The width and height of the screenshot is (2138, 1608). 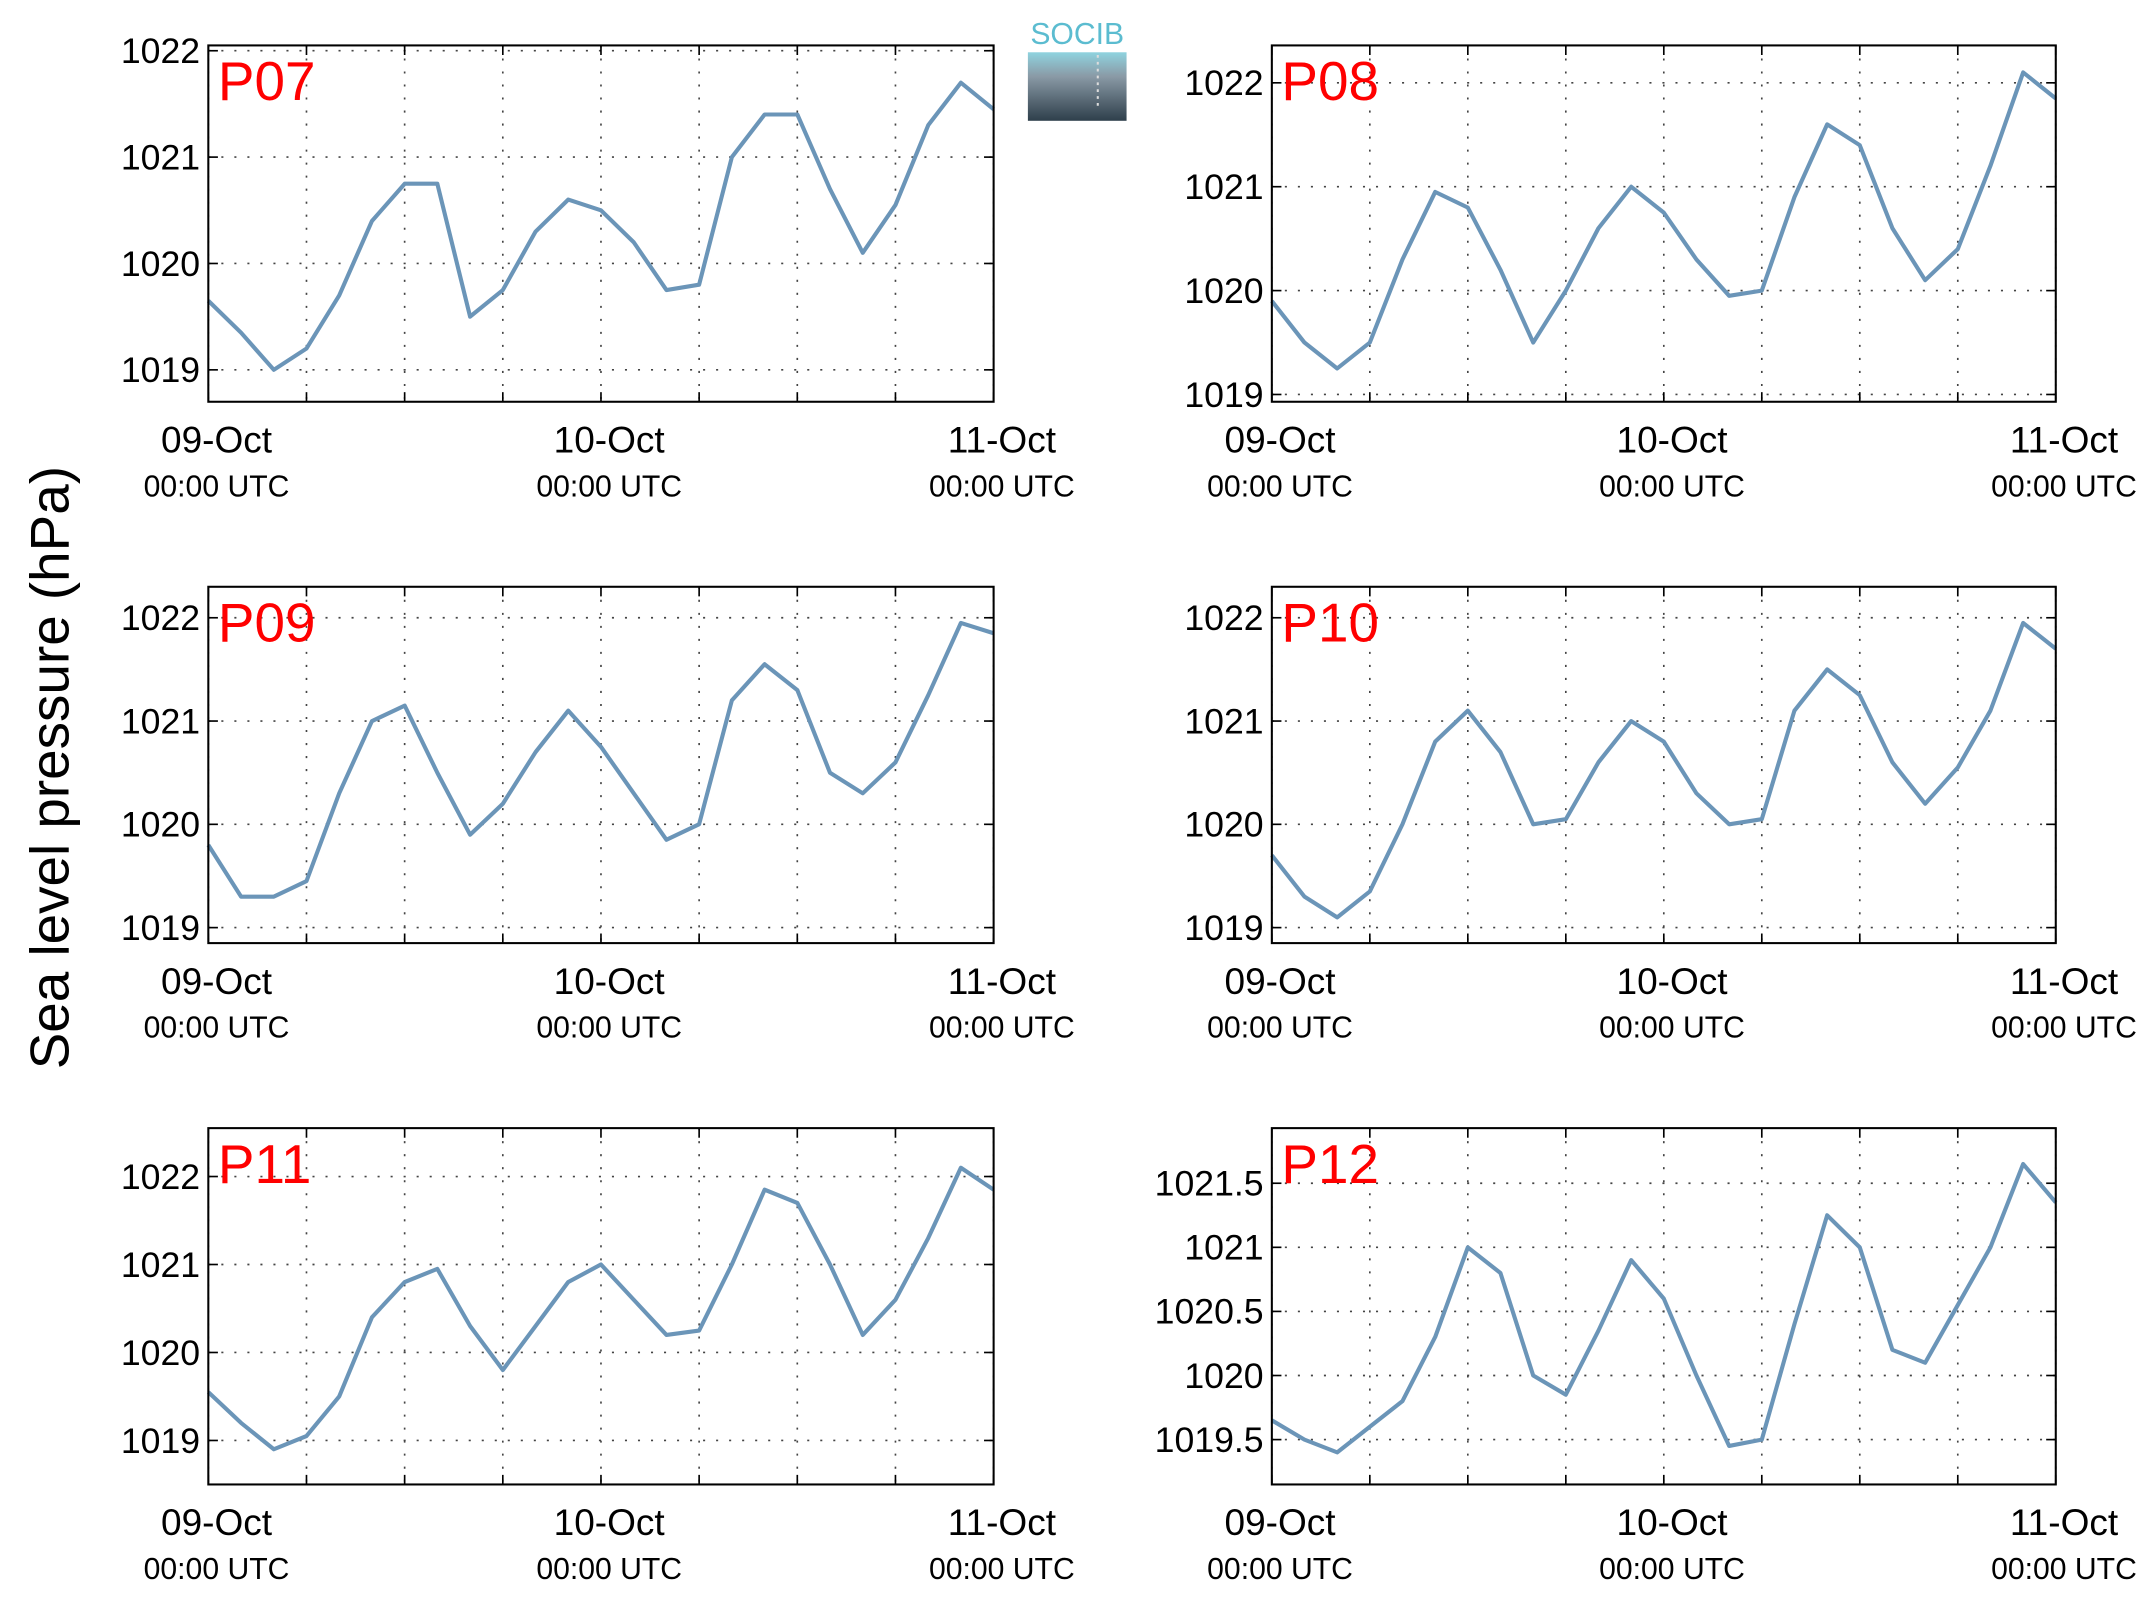 I want to click on panel-title: P09, so click(x=267, y=623).